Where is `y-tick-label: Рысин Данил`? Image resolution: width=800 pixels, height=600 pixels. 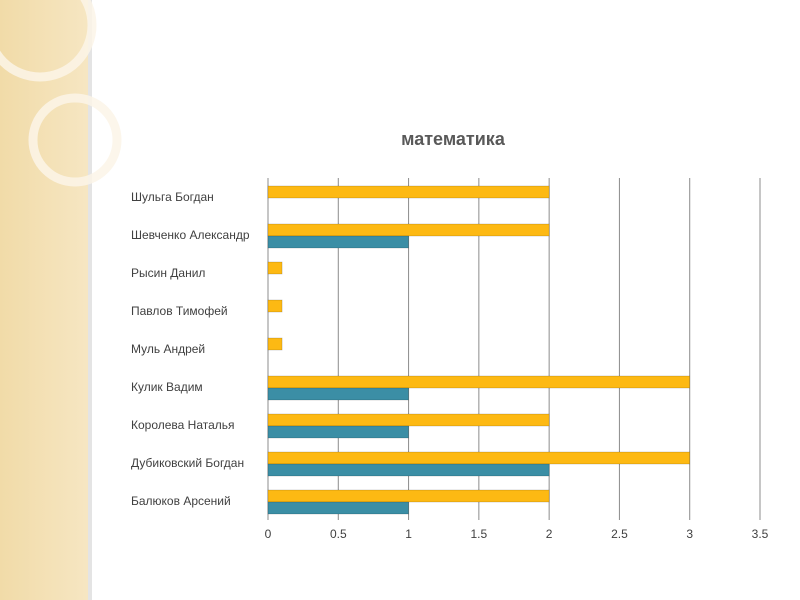
y-tick-label: Рысин Данил is located at coordinates (168, 273).